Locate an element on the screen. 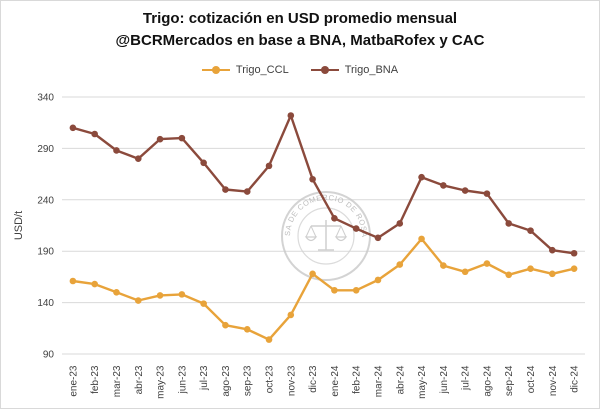 The height and width of the screenshot is (409, 600). x-tick-label: dic-23 is located at coordinates (313, 379).